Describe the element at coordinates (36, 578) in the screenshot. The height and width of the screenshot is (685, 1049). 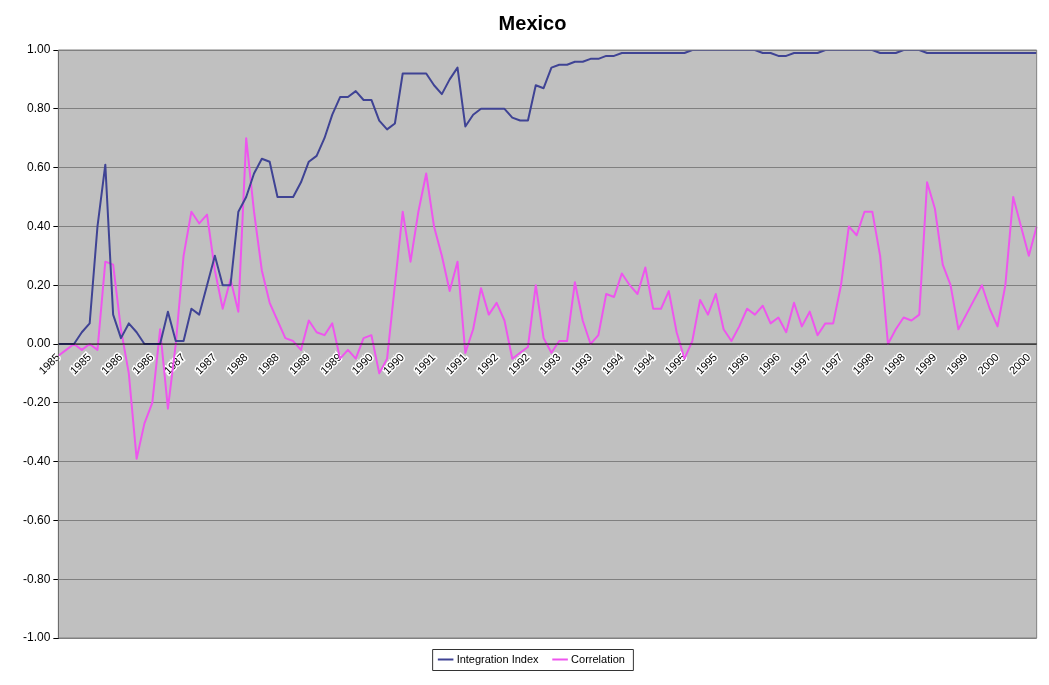
I see `y-tick-label: -0.80` at that location.